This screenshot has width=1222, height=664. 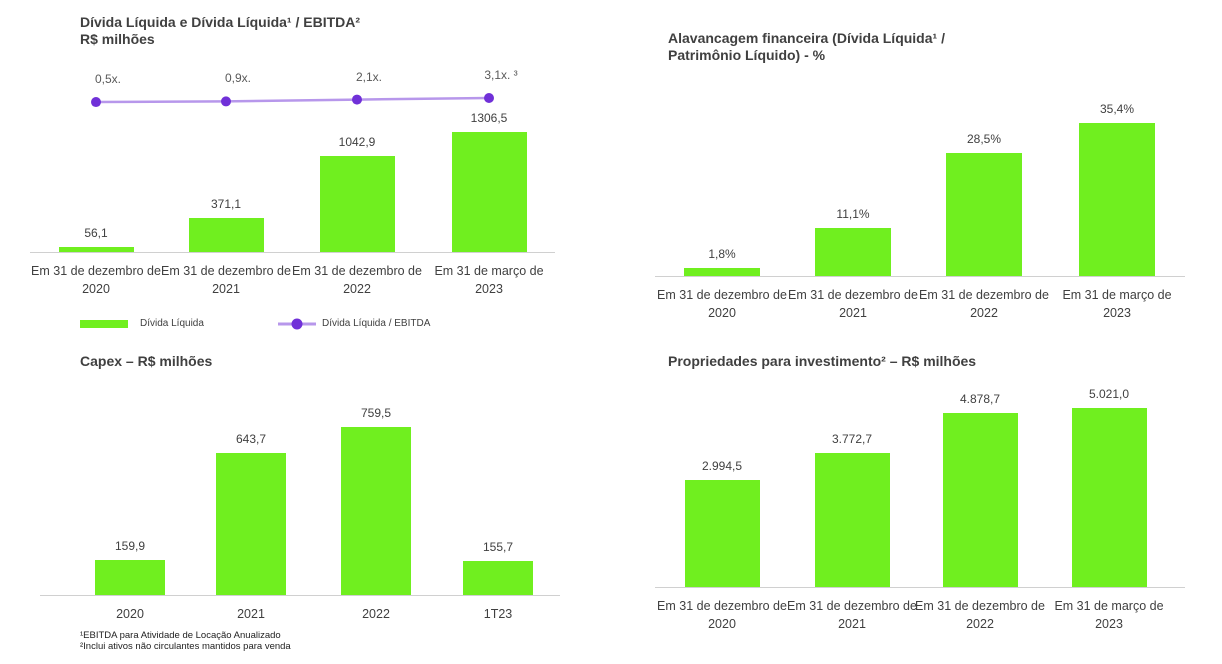 I want to click on value-label: 56,1, so click(x=96, y=232).